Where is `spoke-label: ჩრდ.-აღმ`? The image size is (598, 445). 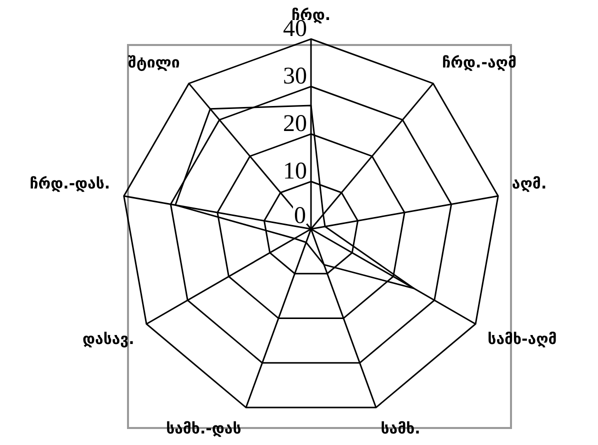
spoke-label: ჩრდ.-აღმ is located at coordinates (479, 63).